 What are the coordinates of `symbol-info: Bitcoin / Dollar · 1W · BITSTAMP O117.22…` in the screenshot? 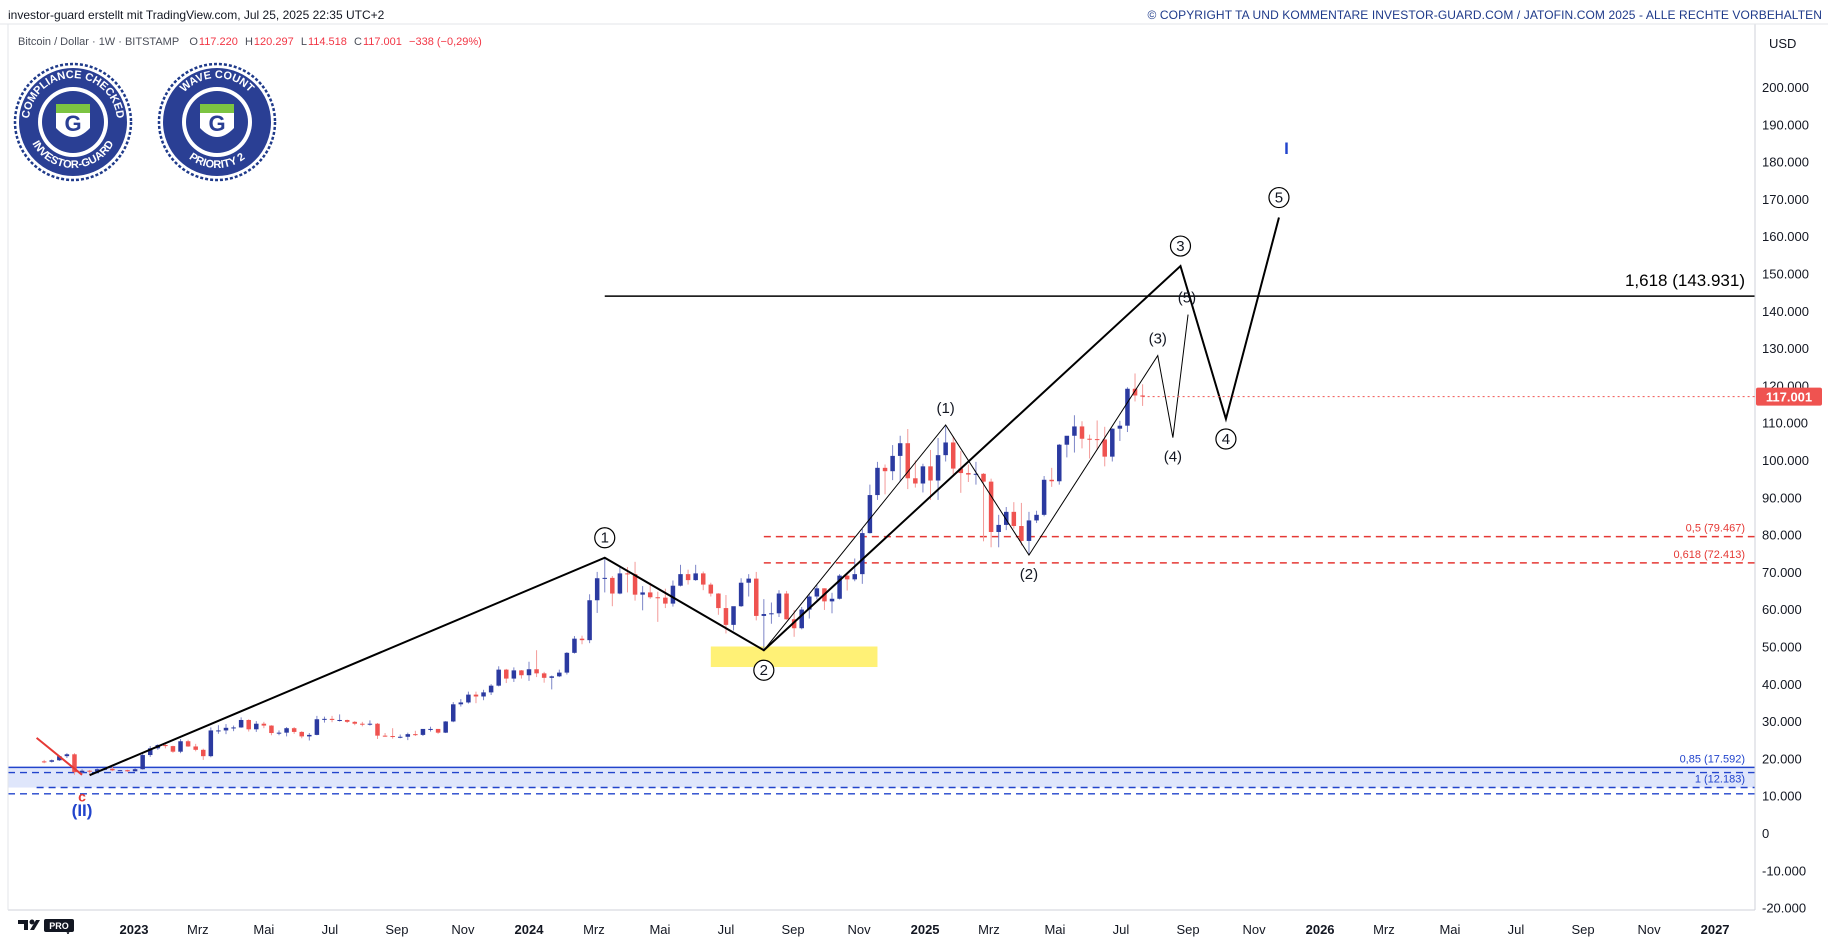 It's located at (250, 42).